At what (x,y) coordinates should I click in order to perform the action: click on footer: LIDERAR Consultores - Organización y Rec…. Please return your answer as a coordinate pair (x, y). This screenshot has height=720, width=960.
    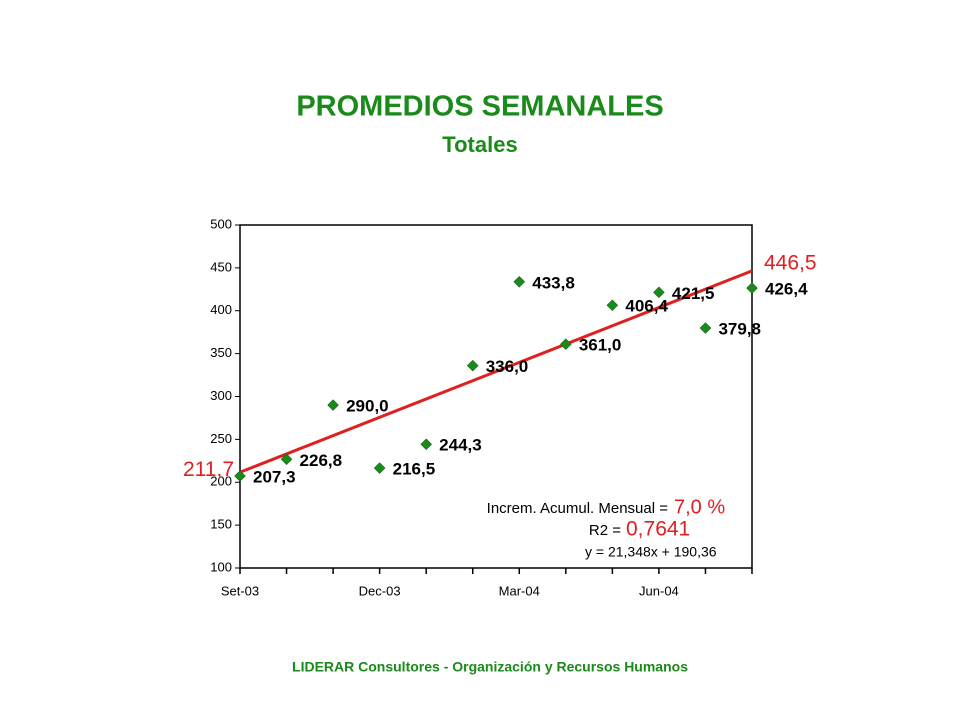
    Looking at the image, I should click on (490, 667).